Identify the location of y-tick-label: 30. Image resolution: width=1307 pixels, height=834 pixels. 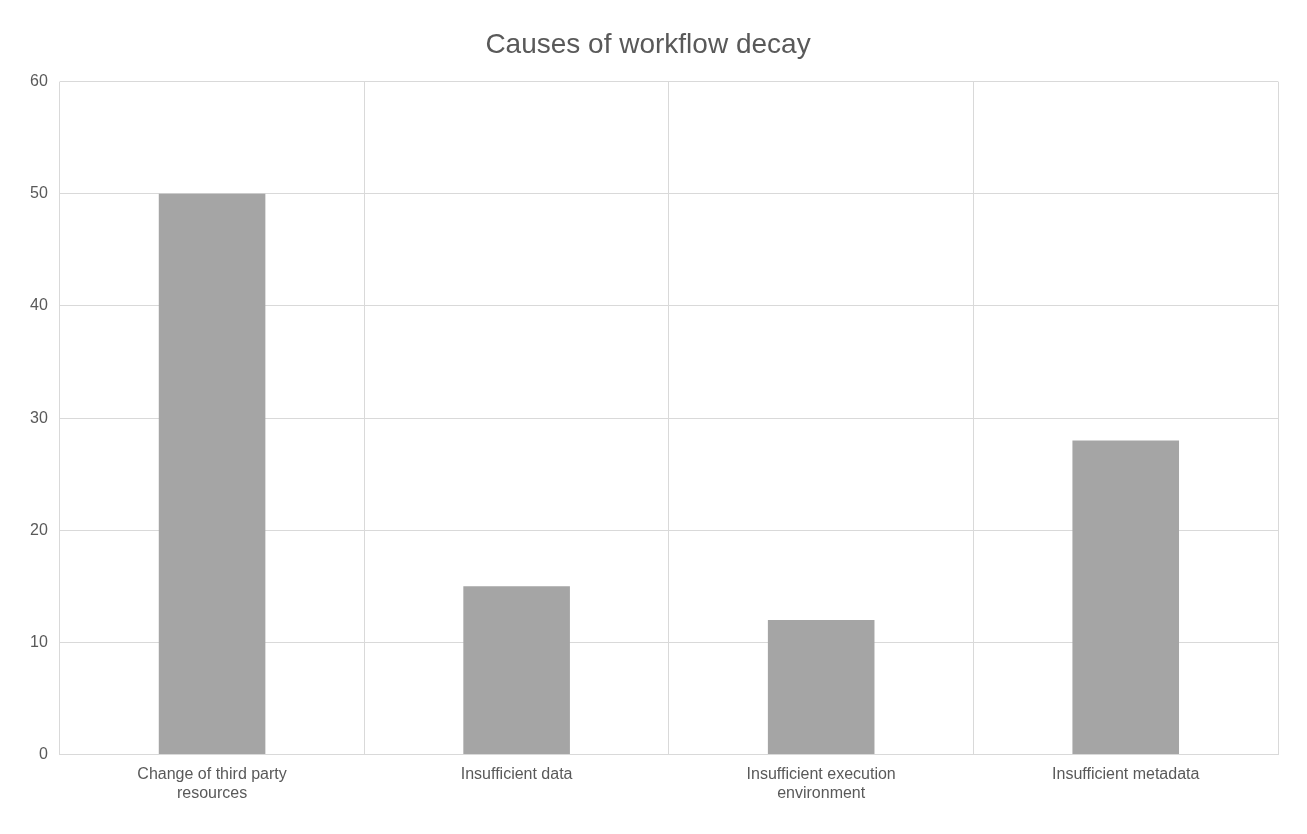
(39, 417).